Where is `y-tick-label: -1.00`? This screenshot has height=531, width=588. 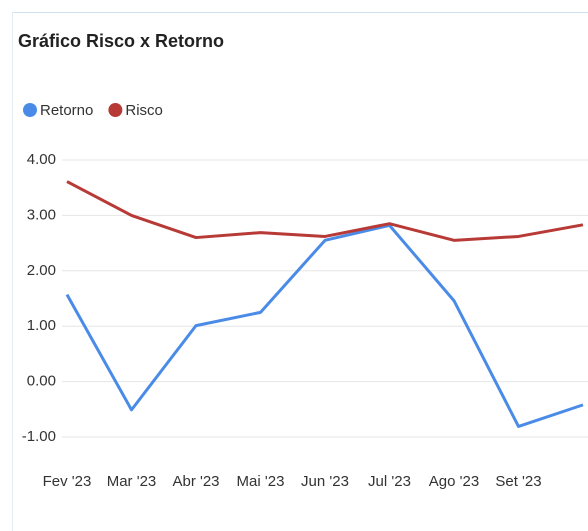
y-tick-label: -1.00 is located at coordinates (39, 436).